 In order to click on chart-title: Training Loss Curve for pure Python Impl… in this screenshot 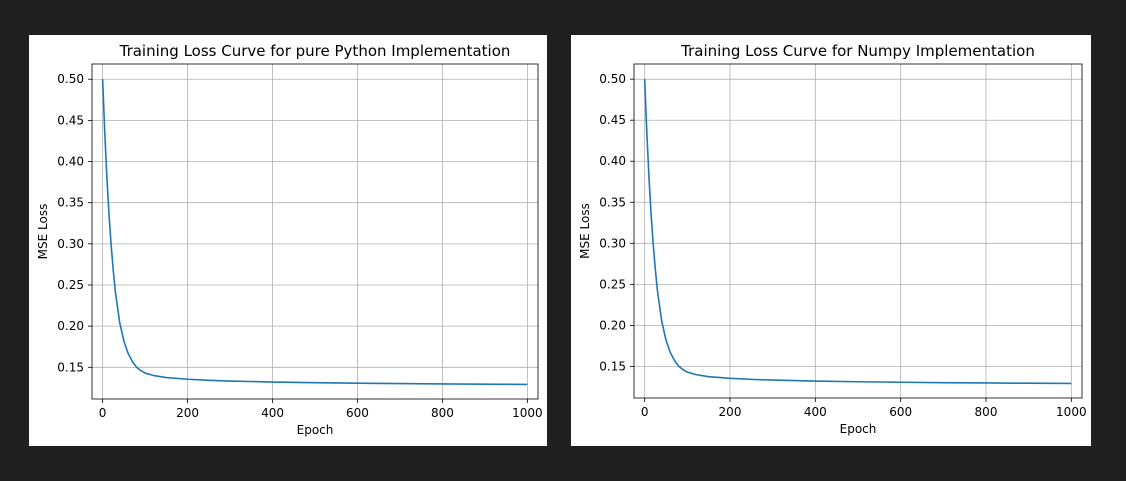, I will do `click(315, 51)`.